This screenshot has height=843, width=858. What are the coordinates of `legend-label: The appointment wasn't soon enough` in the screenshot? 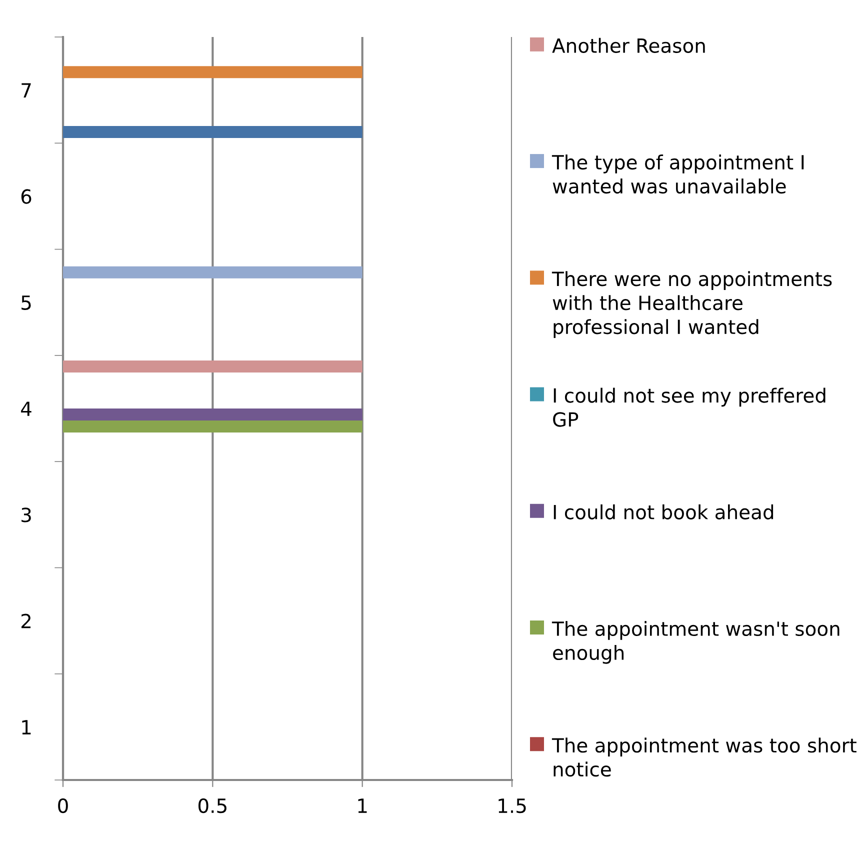 It's located at (696, 642).